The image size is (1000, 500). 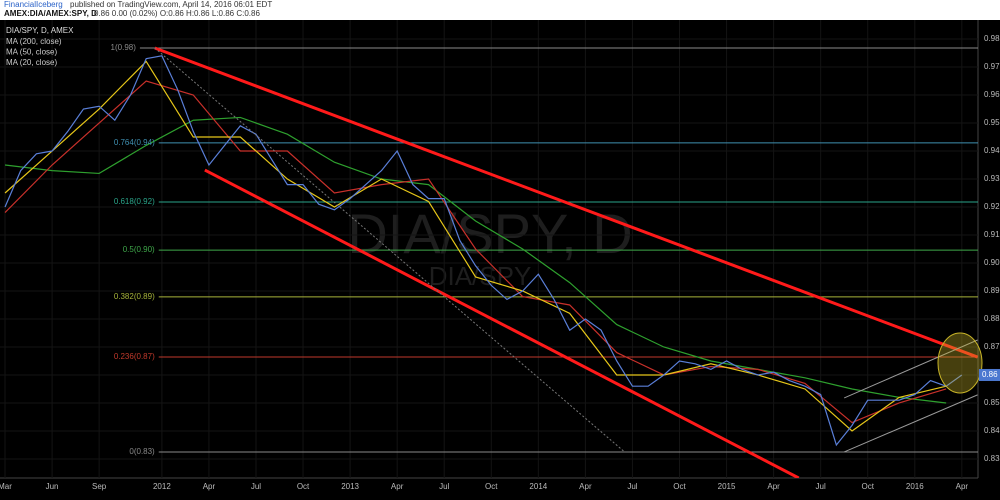 What do you see at coordinates (134, 356) in the screenshot?
I see `fib-label: 0.236(0.87)` at bounding box center [134, 356].